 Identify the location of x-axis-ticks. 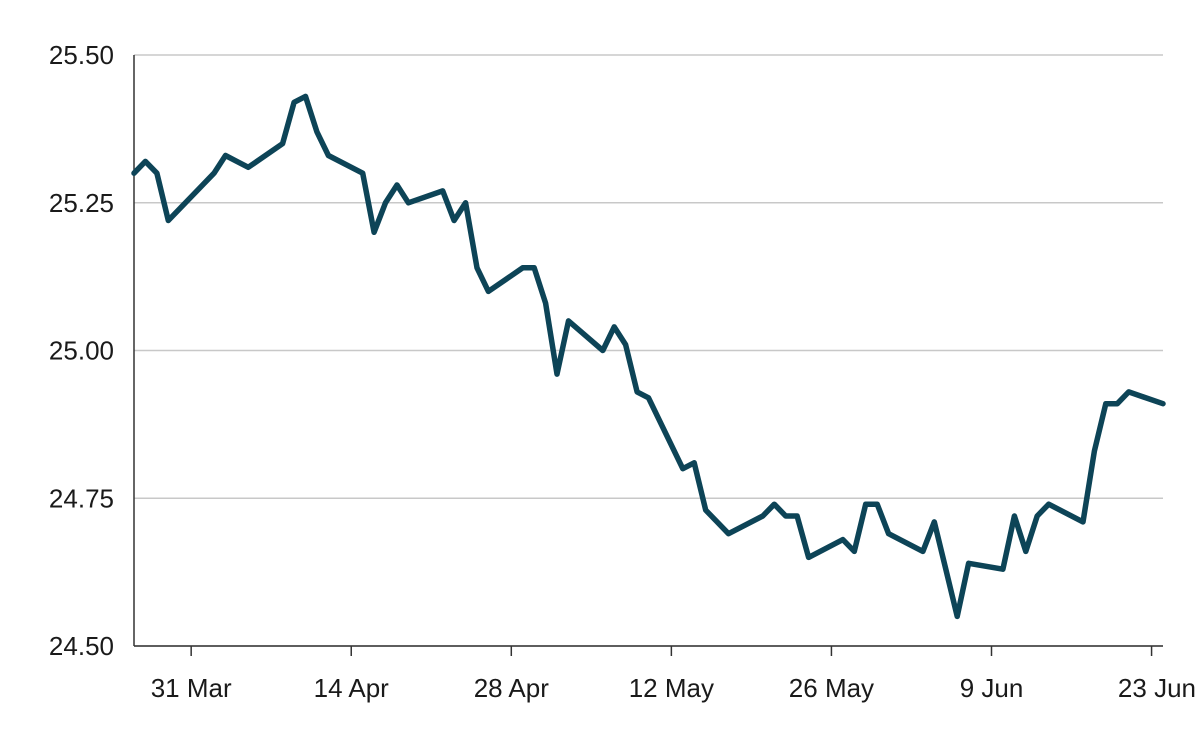
(671, 651).